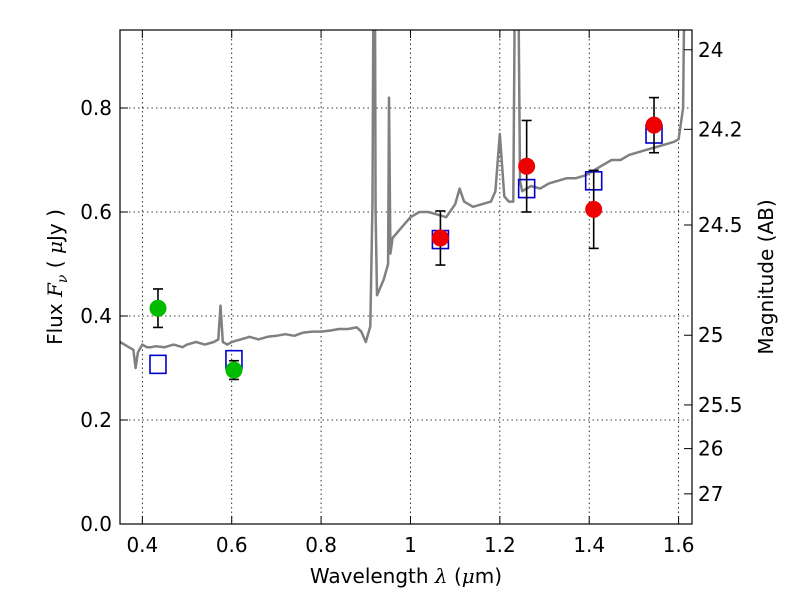  What do you see at coordinates (410, 545) in the screenshot?
I see `x-tick-label: 1` at bounding box center [410, 545].